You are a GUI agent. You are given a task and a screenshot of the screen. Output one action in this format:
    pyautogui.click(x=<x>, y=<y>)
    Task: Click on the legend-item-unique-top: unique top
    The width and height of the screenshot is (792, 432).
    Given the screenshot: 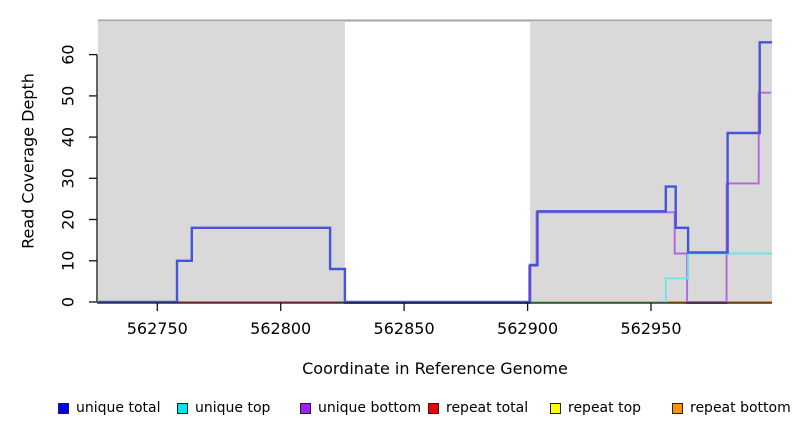 What is the action you would take?
    pyautogui.click(x=223, y=408)
    